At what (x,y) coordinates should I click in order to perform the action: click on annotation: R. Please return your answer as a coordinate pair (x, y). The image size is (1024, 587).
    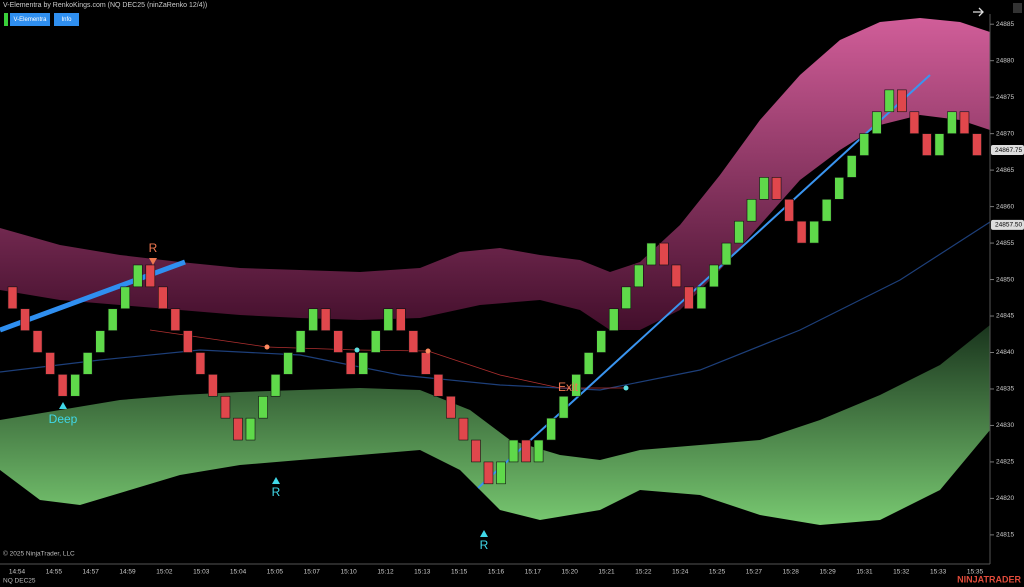
    Looking at the image, I should click on (276, 492).